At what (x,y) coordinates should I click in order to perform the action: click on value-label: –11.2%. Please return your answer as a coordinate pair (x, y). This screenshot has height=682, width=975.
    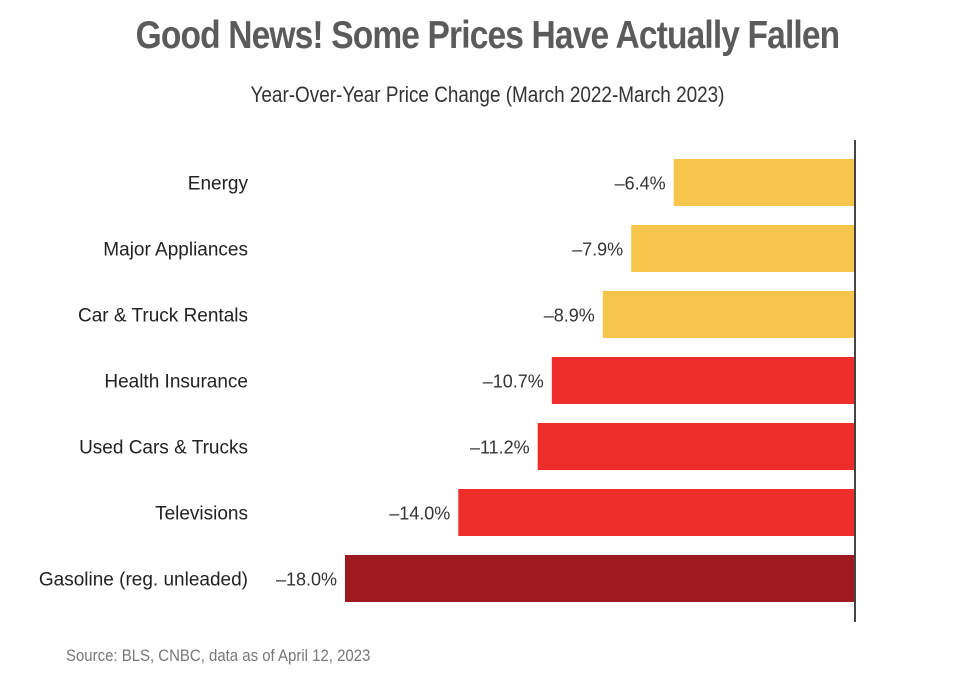
    Looking at the image, I should click on (500, 448).